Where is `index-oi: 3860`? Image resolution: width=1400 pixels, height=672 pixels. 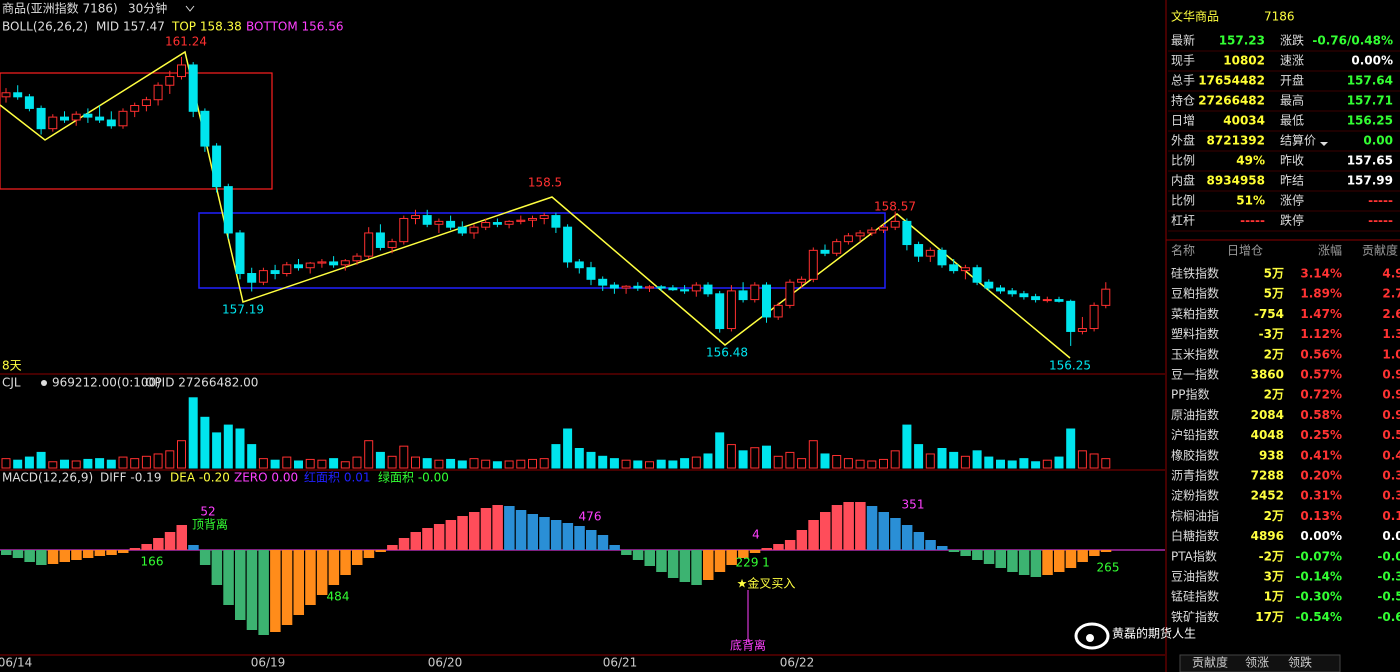 index-oi: 3860 is located at coordinates (1267, 375).